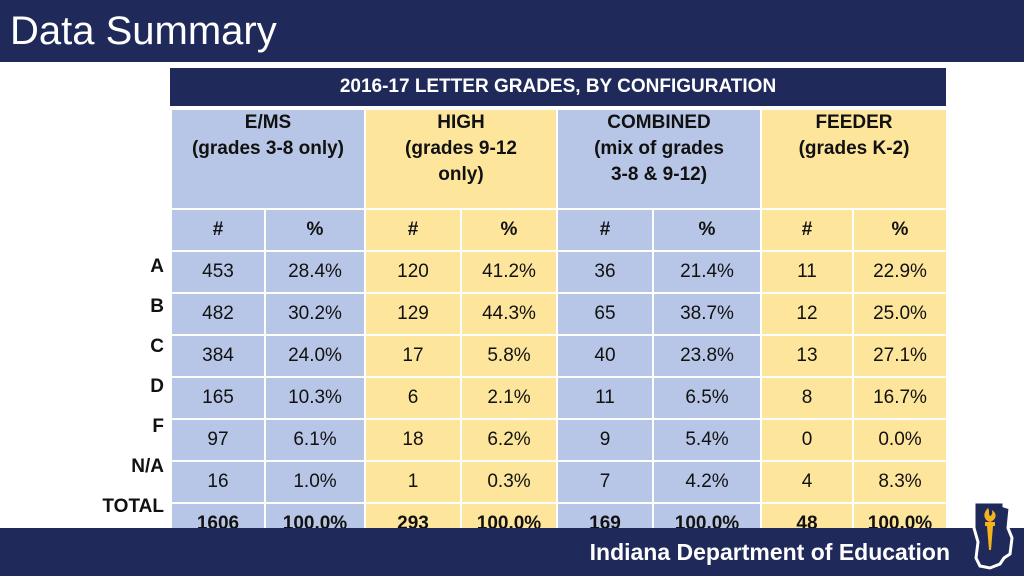  What do you see at coordinates (993, 535) in the screenshot?
I see `torch-state-outline-icon` at bounding box center [993, 535].